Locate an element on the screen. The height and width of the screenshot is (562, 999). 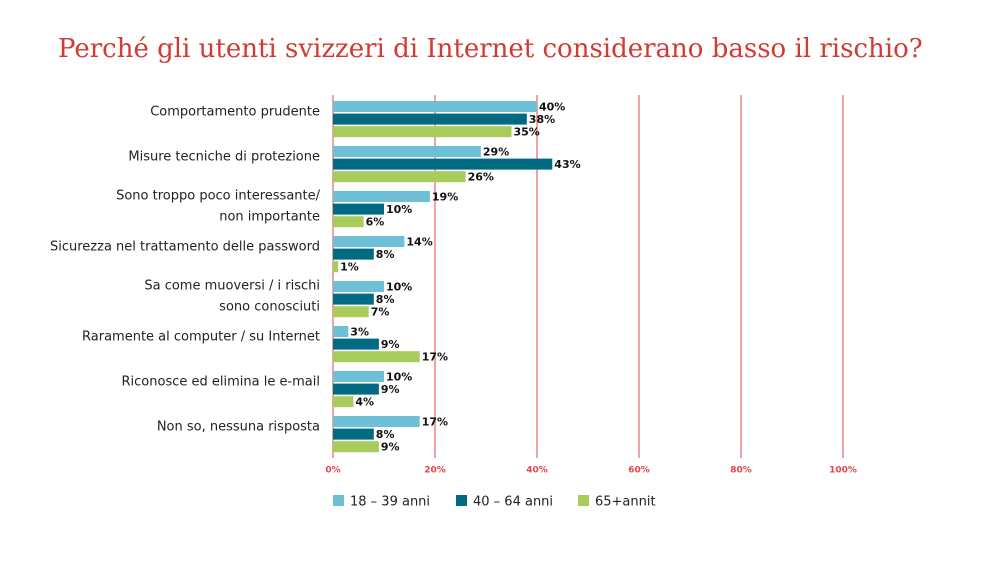
x-tick-label: 100% is located at coordinates (843, 471).